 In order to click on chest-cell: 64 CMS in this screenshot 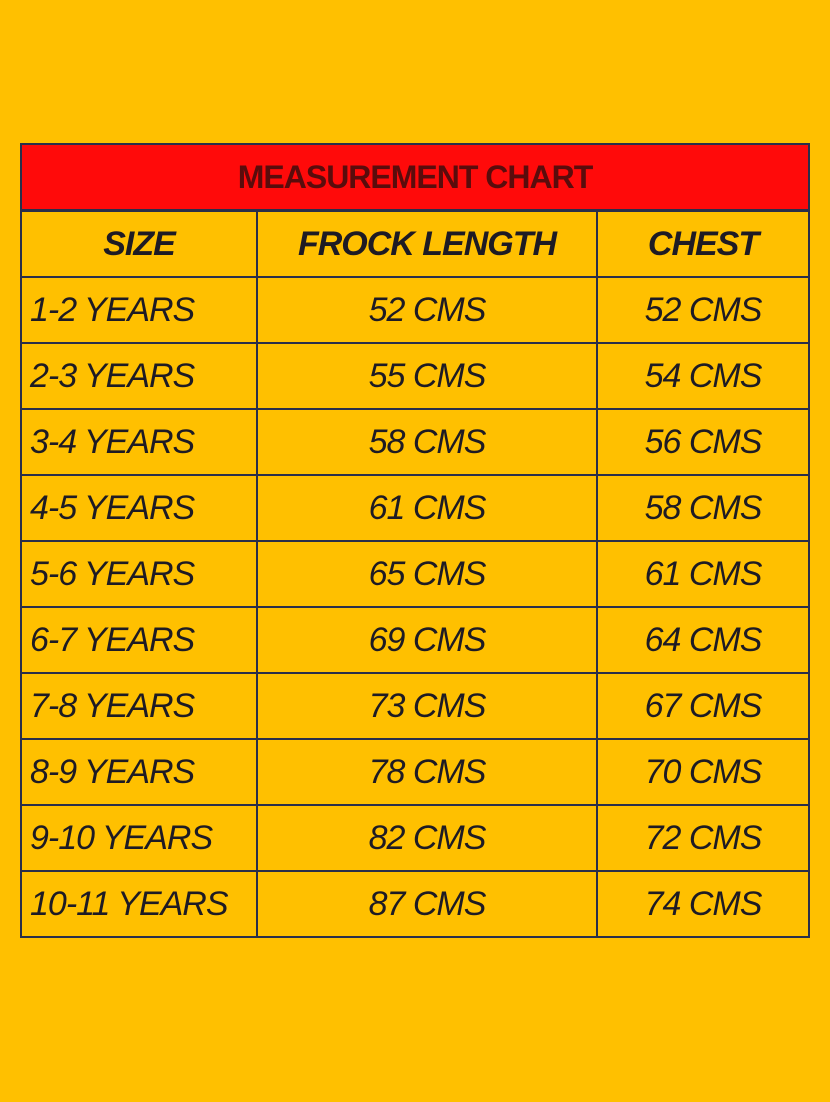, I will do `click(703, 640)`.